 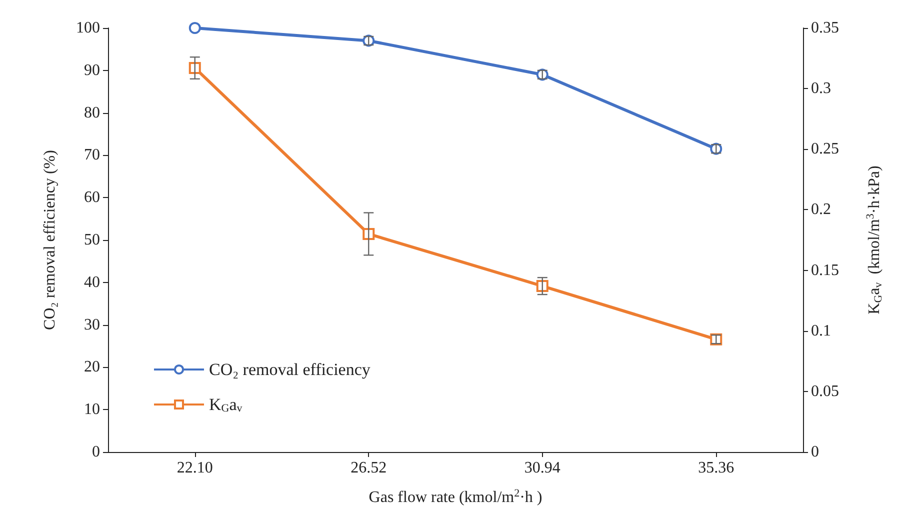 I want to click on y-tick-label: 70, so click(x=92, y=155).